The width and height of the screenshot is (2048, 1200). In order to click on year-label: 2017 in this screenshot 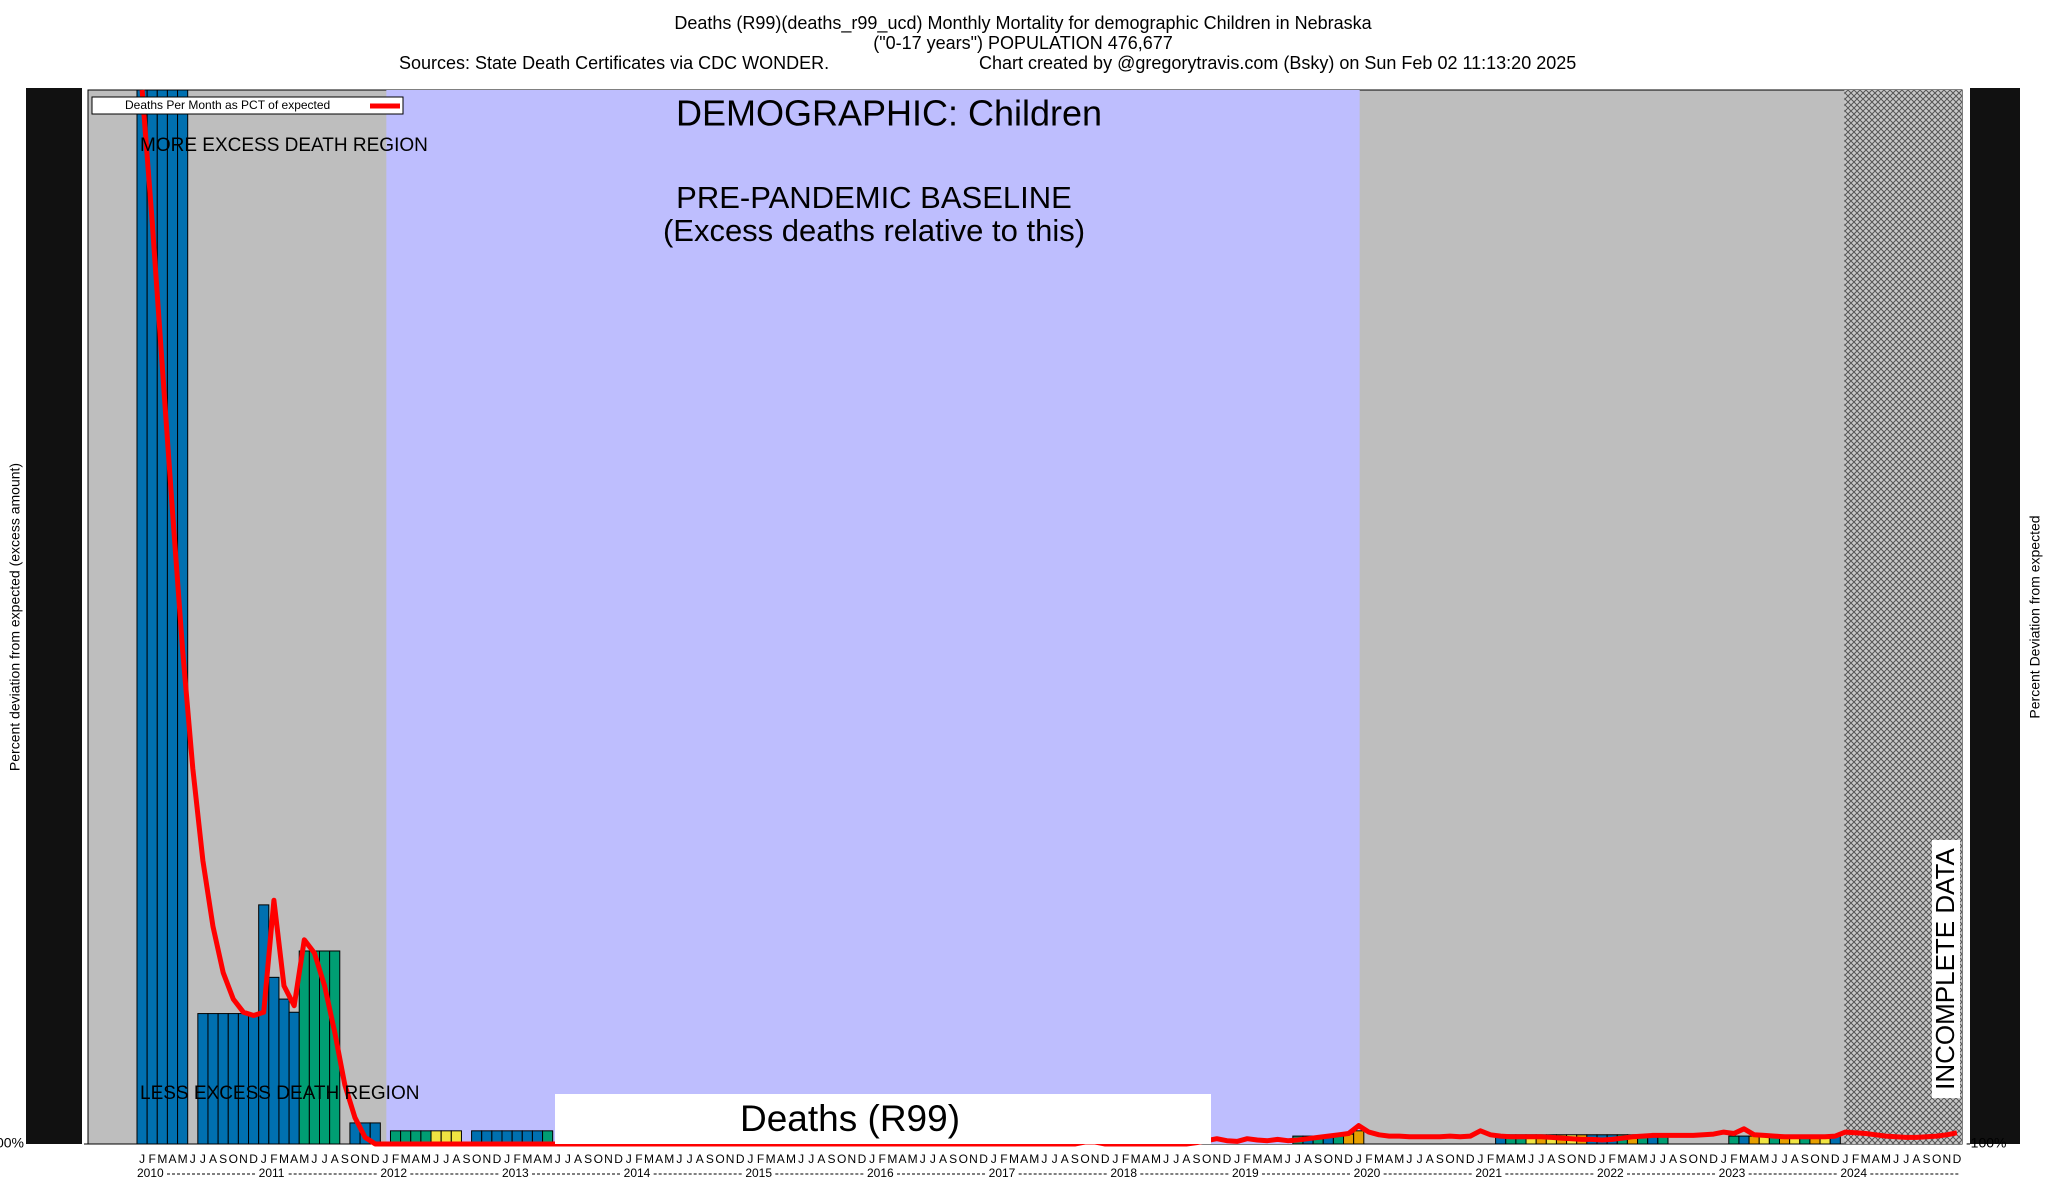, I will do `click(1002, 1173)`.